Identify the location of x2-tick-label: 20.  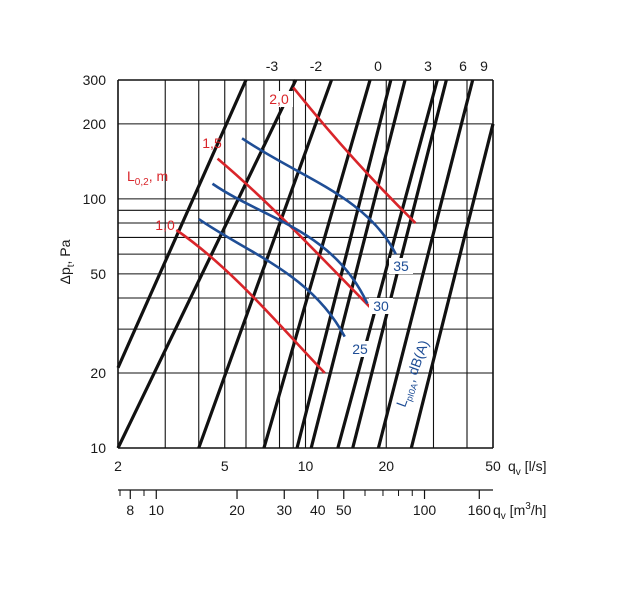
(237, 510).